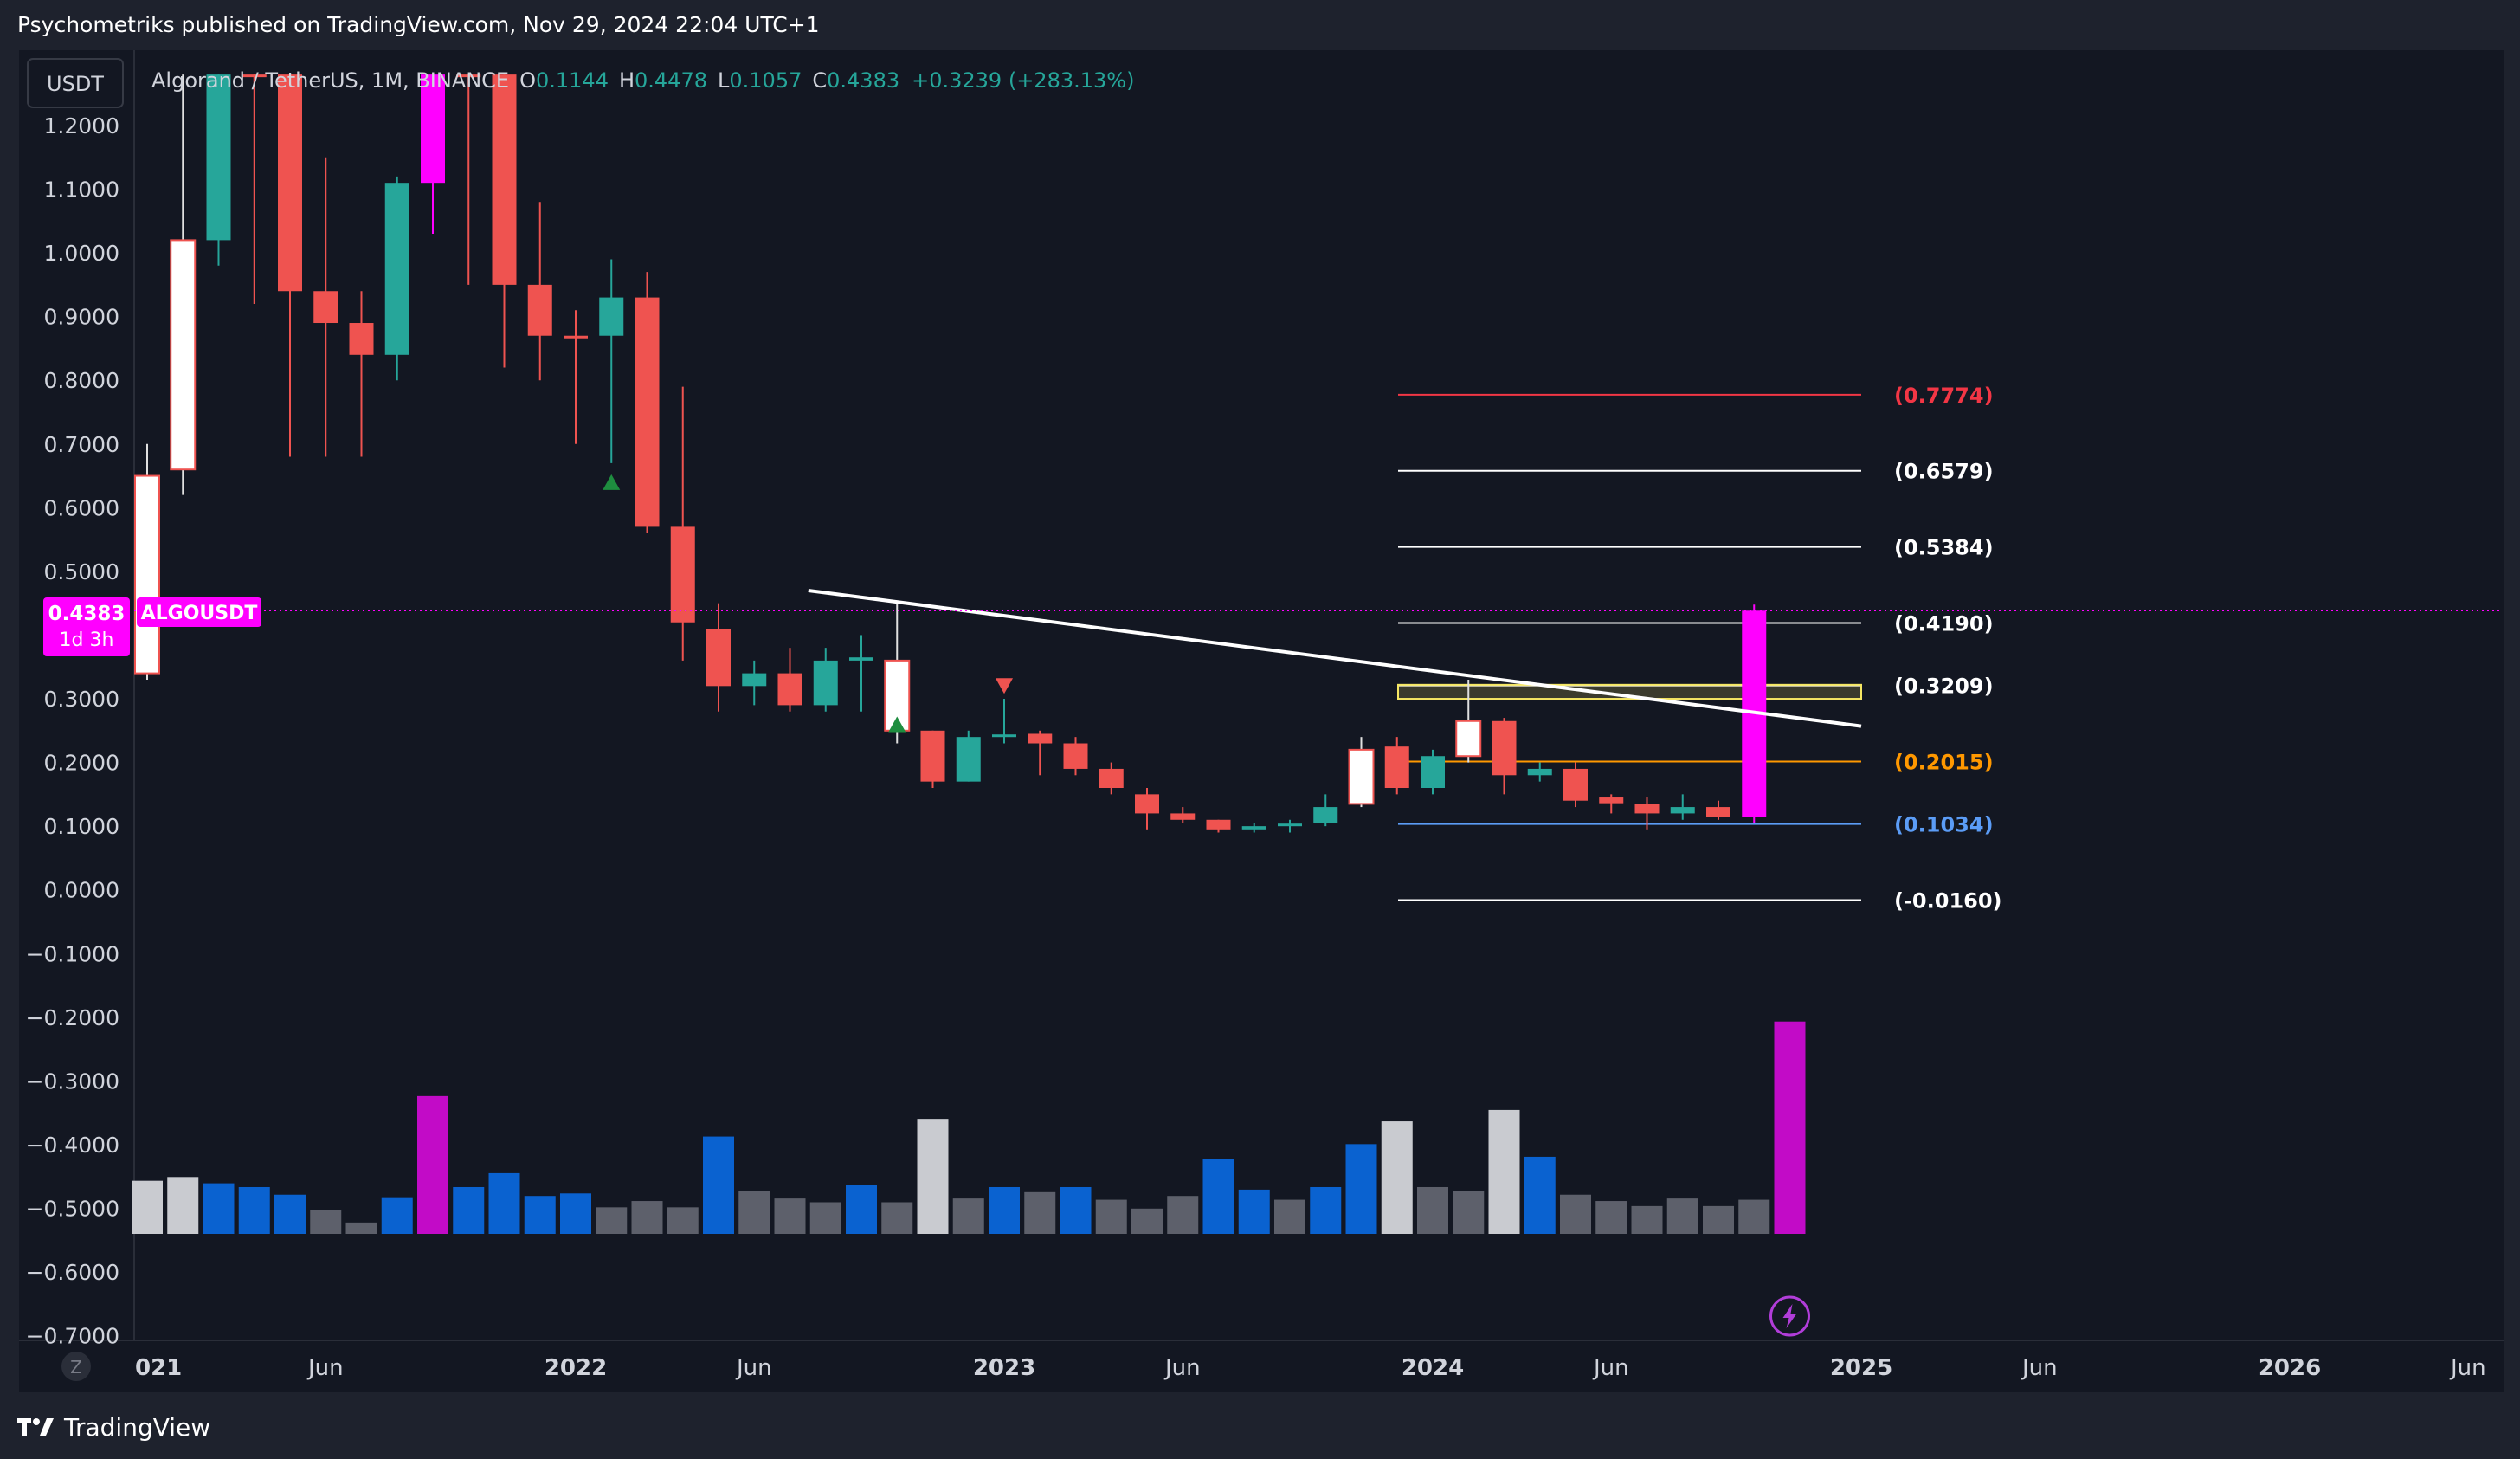 This screenshot has height=1459, width=2520. What do you see at coordinates (724, 80) in the screenshot?
I see `low-label: L` at bounding box center [724, 80].